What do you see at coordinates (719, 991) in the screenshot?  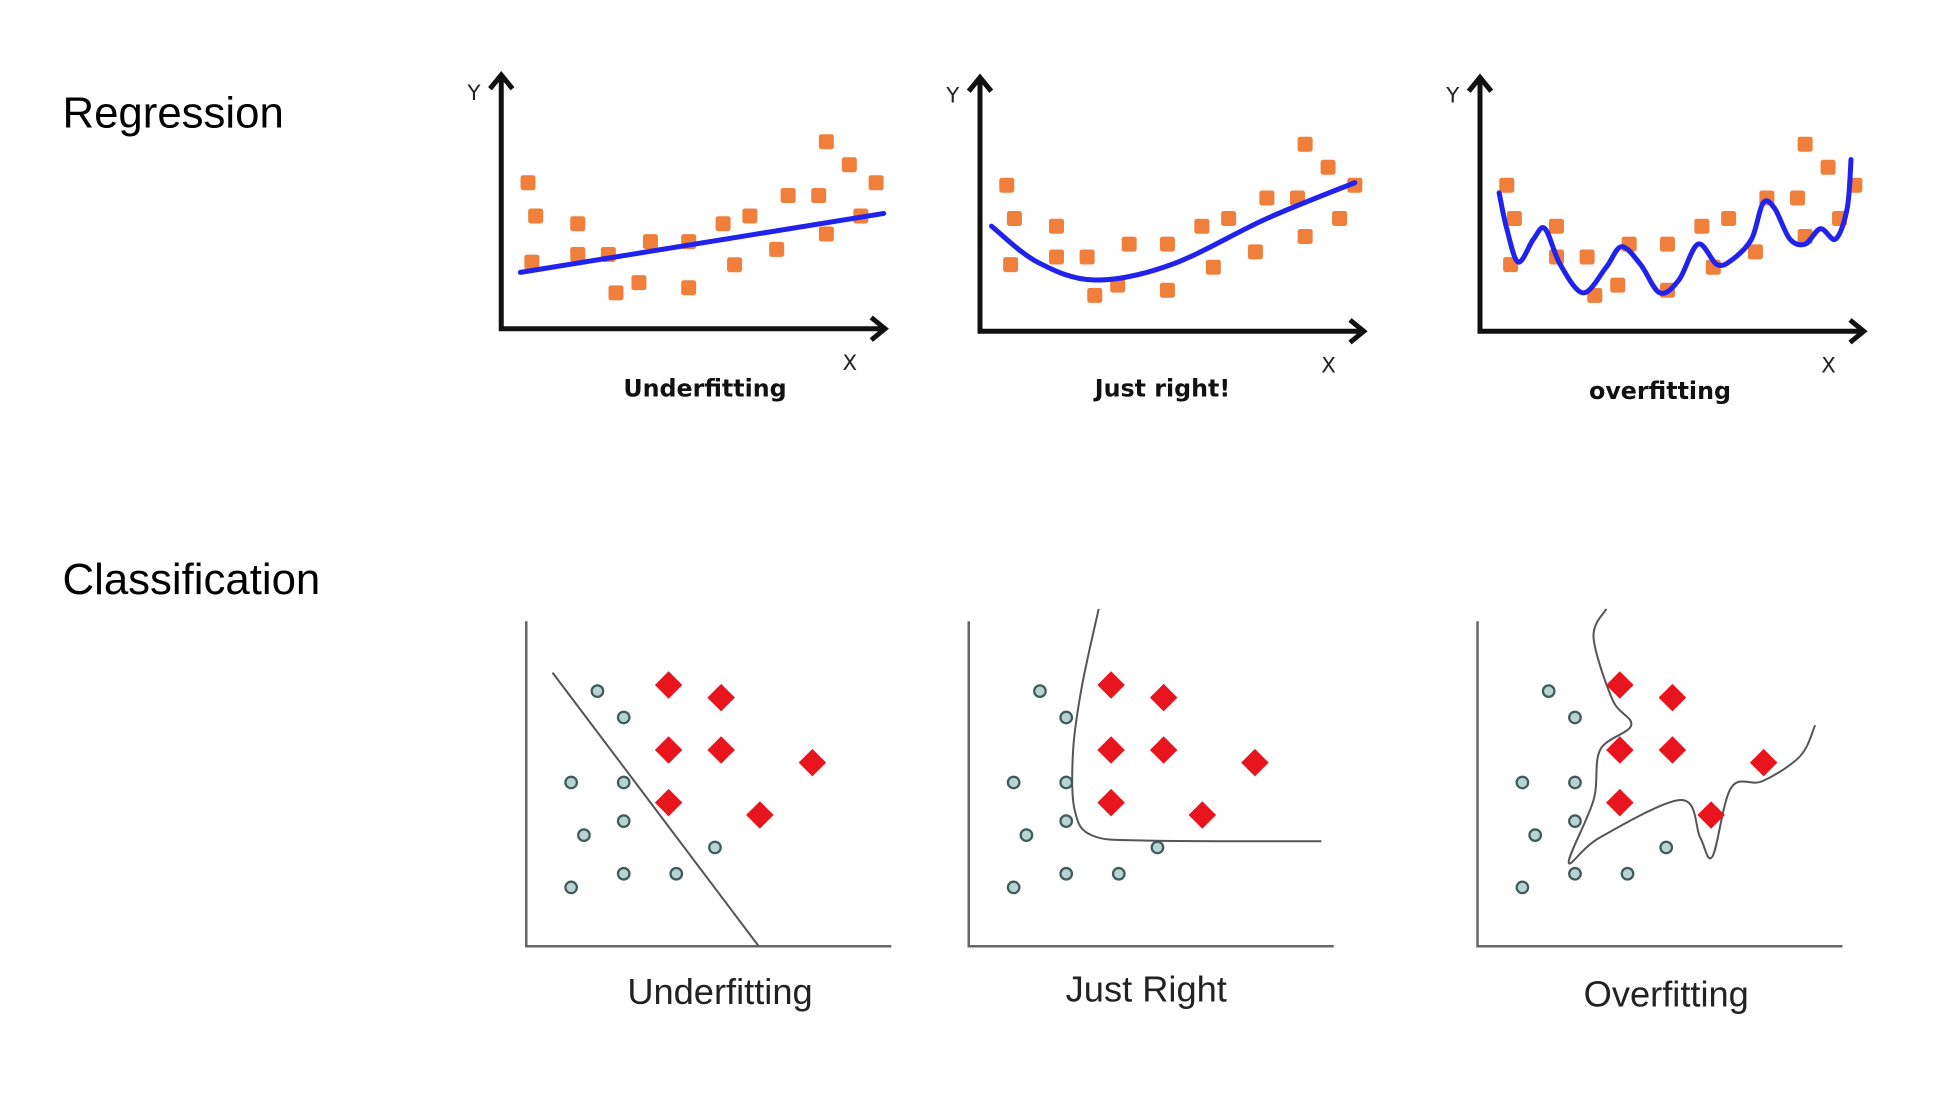 I see `classification-caption-underfitting: Underfitting` at bounding box center [719, 991].